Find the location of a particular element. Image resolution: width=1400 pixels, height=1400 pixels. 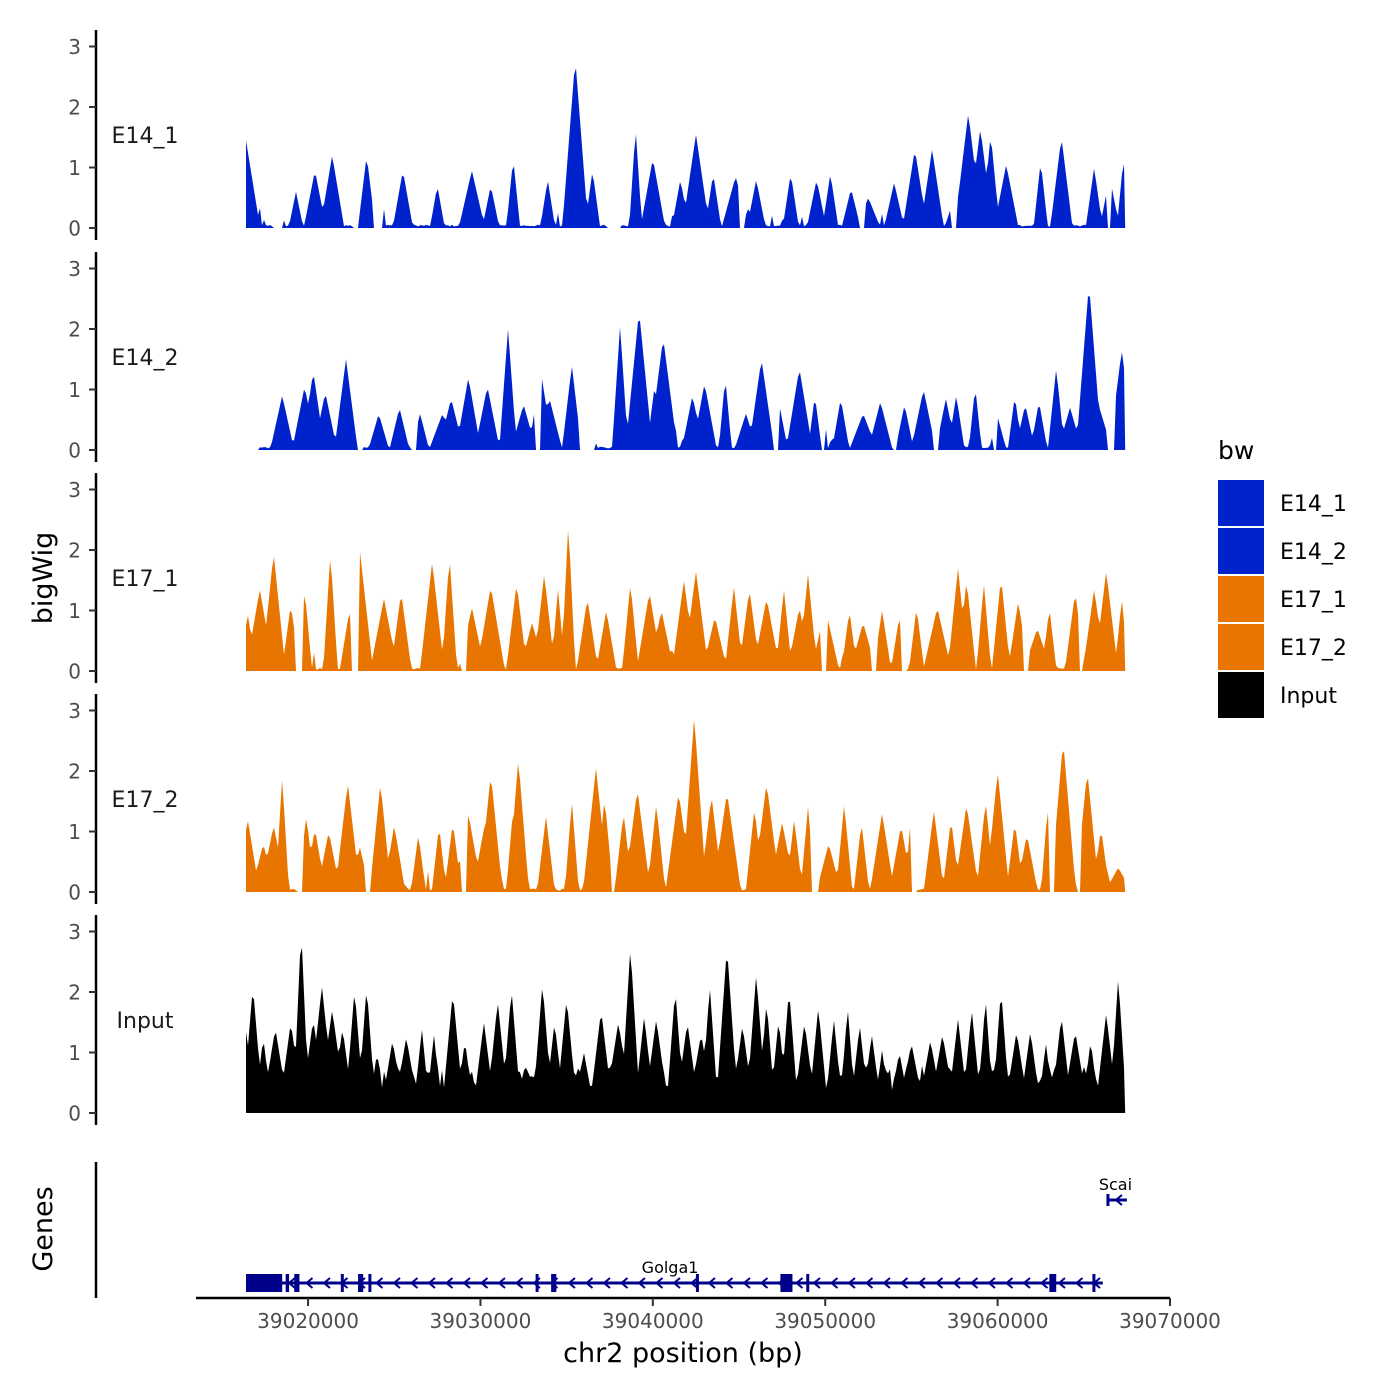

track-e17-2: 0 1 2 3 E17_2 is located at coordinates (597, 799).